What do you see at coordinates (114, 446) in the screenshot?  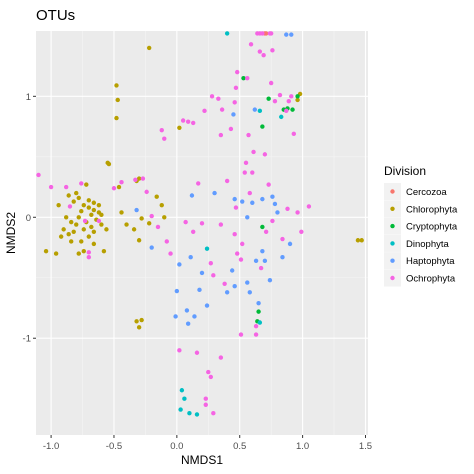 I see `x-tick-label: -0.5` at bounding box center [114, 446].